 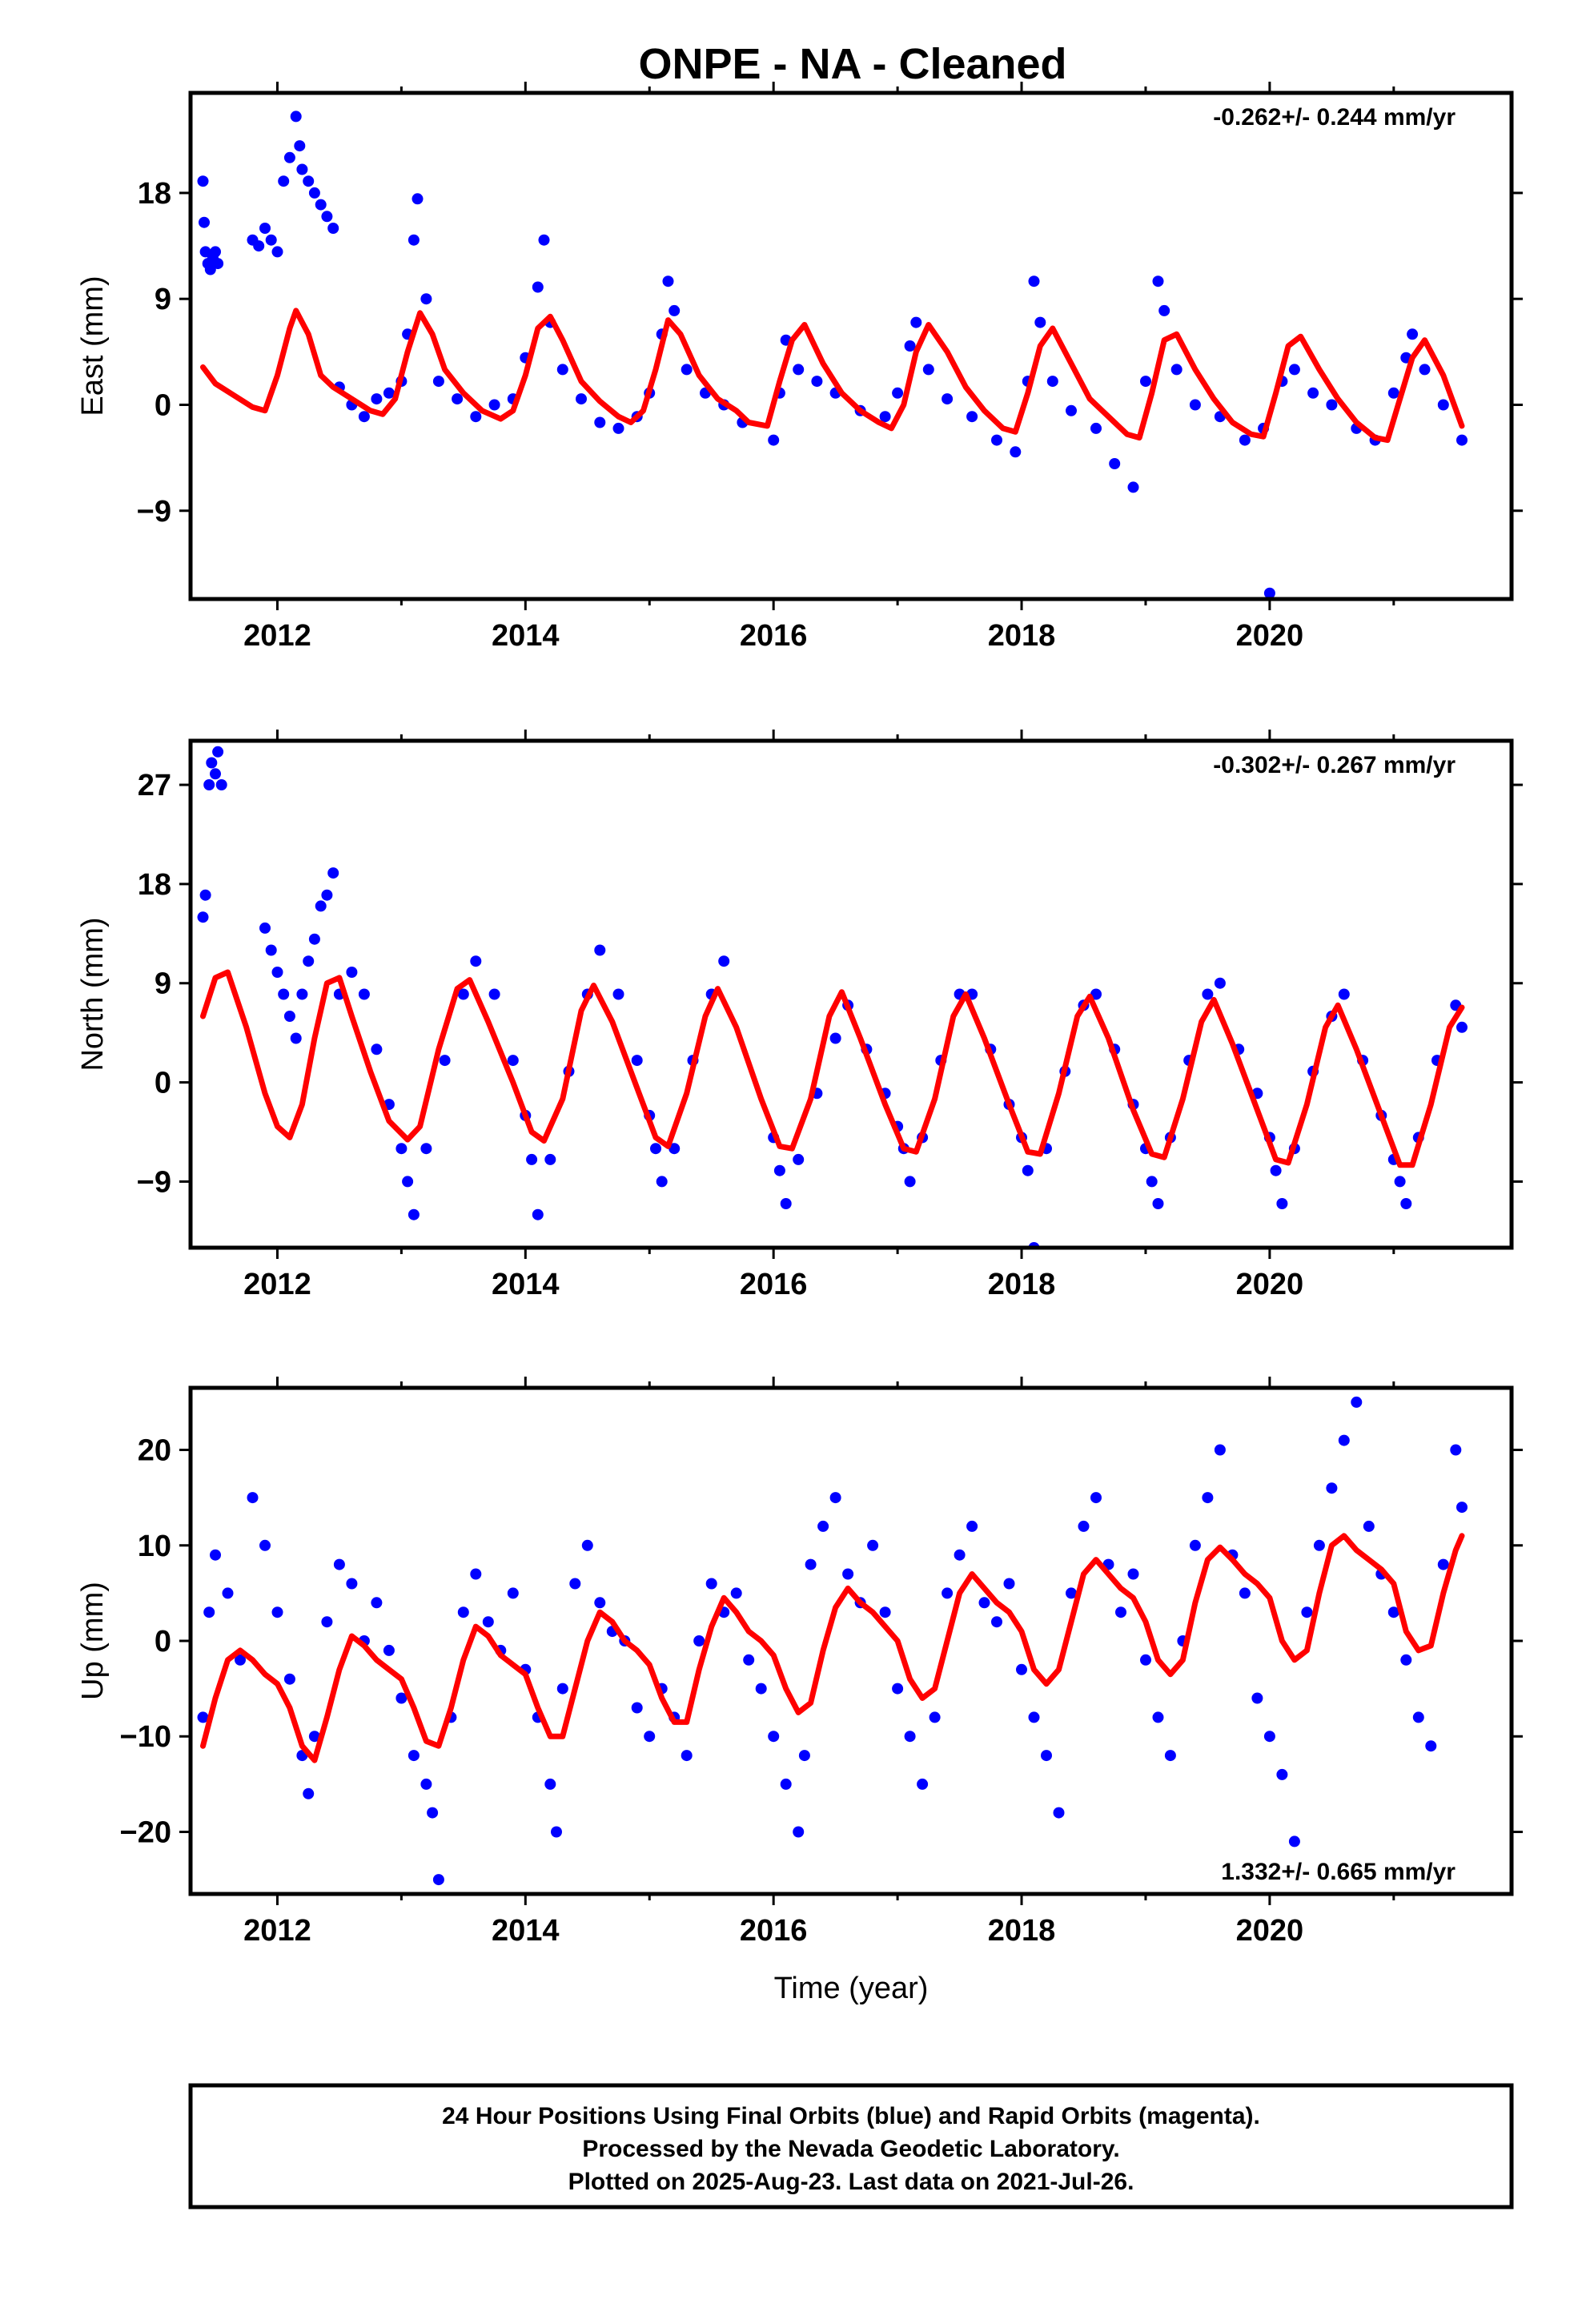 What do you see at coordinates (851, 2146) in the screenshot?
I see `footer-frame` at bounding box center [851, 2146].